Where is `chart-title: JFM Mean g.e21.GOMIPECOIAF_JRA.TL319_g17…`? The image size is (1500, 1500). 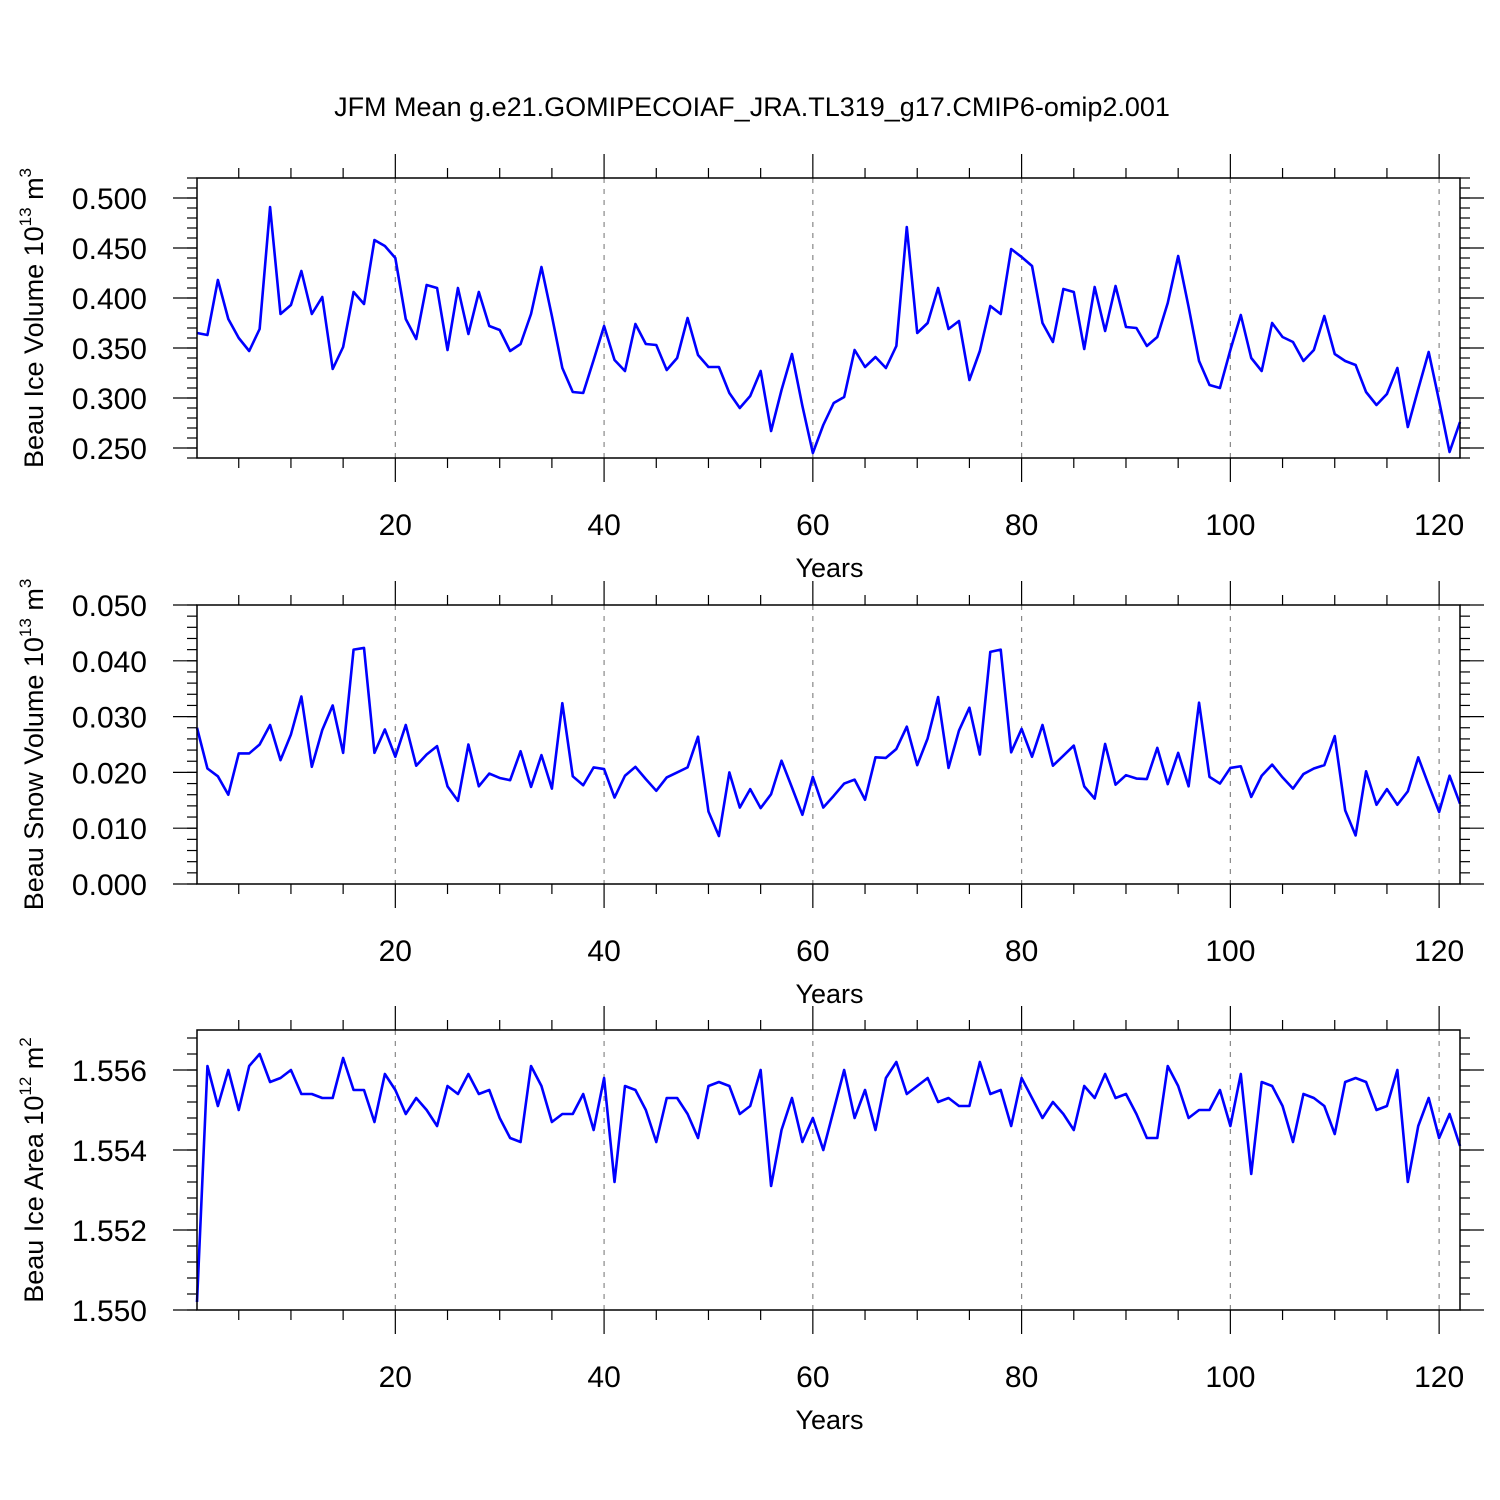 chart-title: JFM Mean g.e21.GOMIPECOIAF_JRA.TL319_g17… is located at coordinates (752, 107).